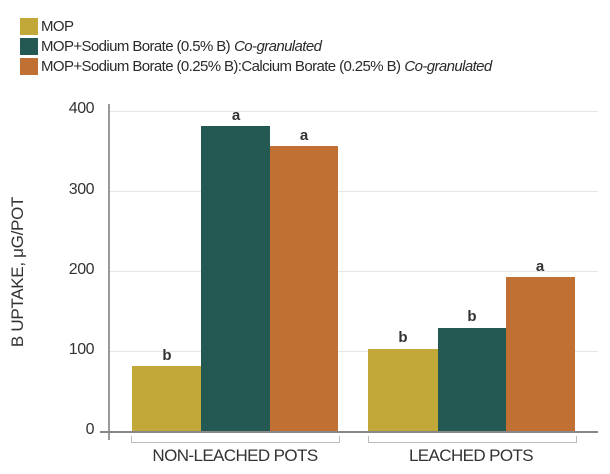  I want to click on legend-item-sodium-borate: MOP+Sodium Borate (0.5% B) Co-granulated, so click(256, 46).